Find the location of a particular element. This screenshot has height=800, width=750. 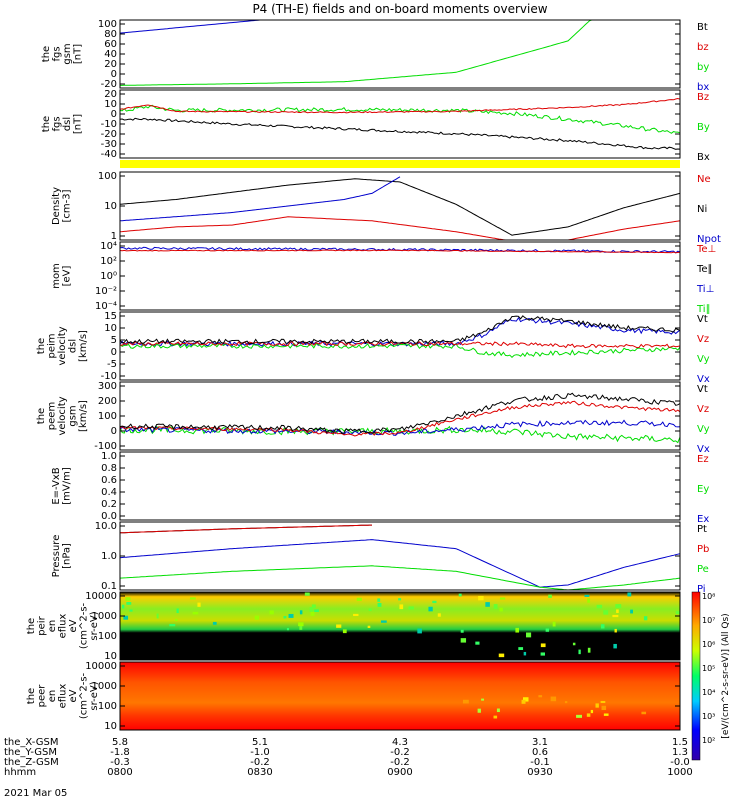

ytick-label: 80 is located at coordinates (110, 34).